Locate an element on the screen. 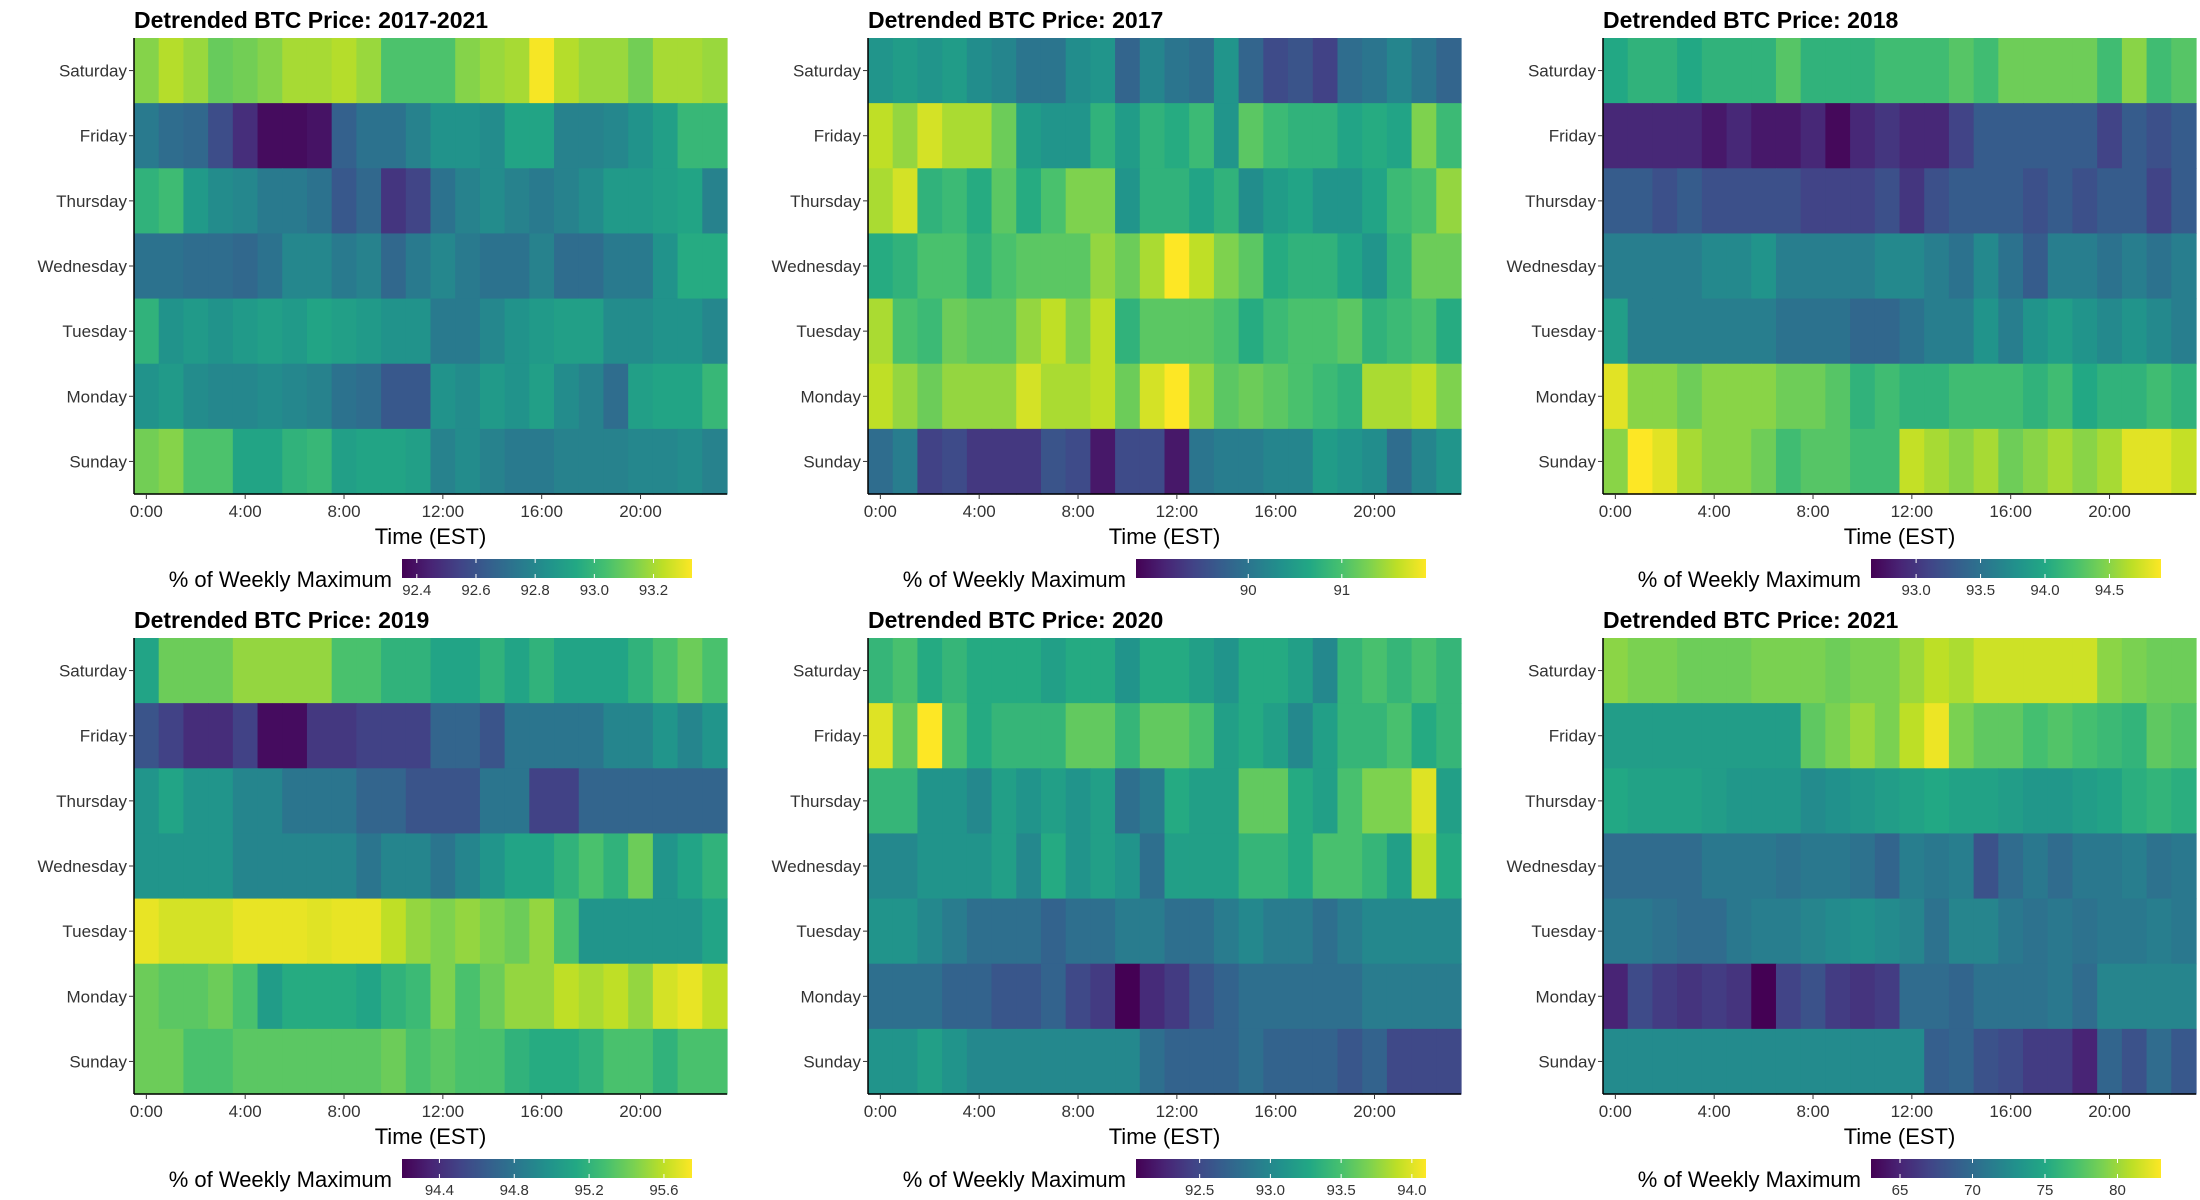 Image resolution: width=2200 pixels, height=1200 pixels. panel-title: Detrended BTC Price: 2017-2021 is located at coordinates (311, 20).